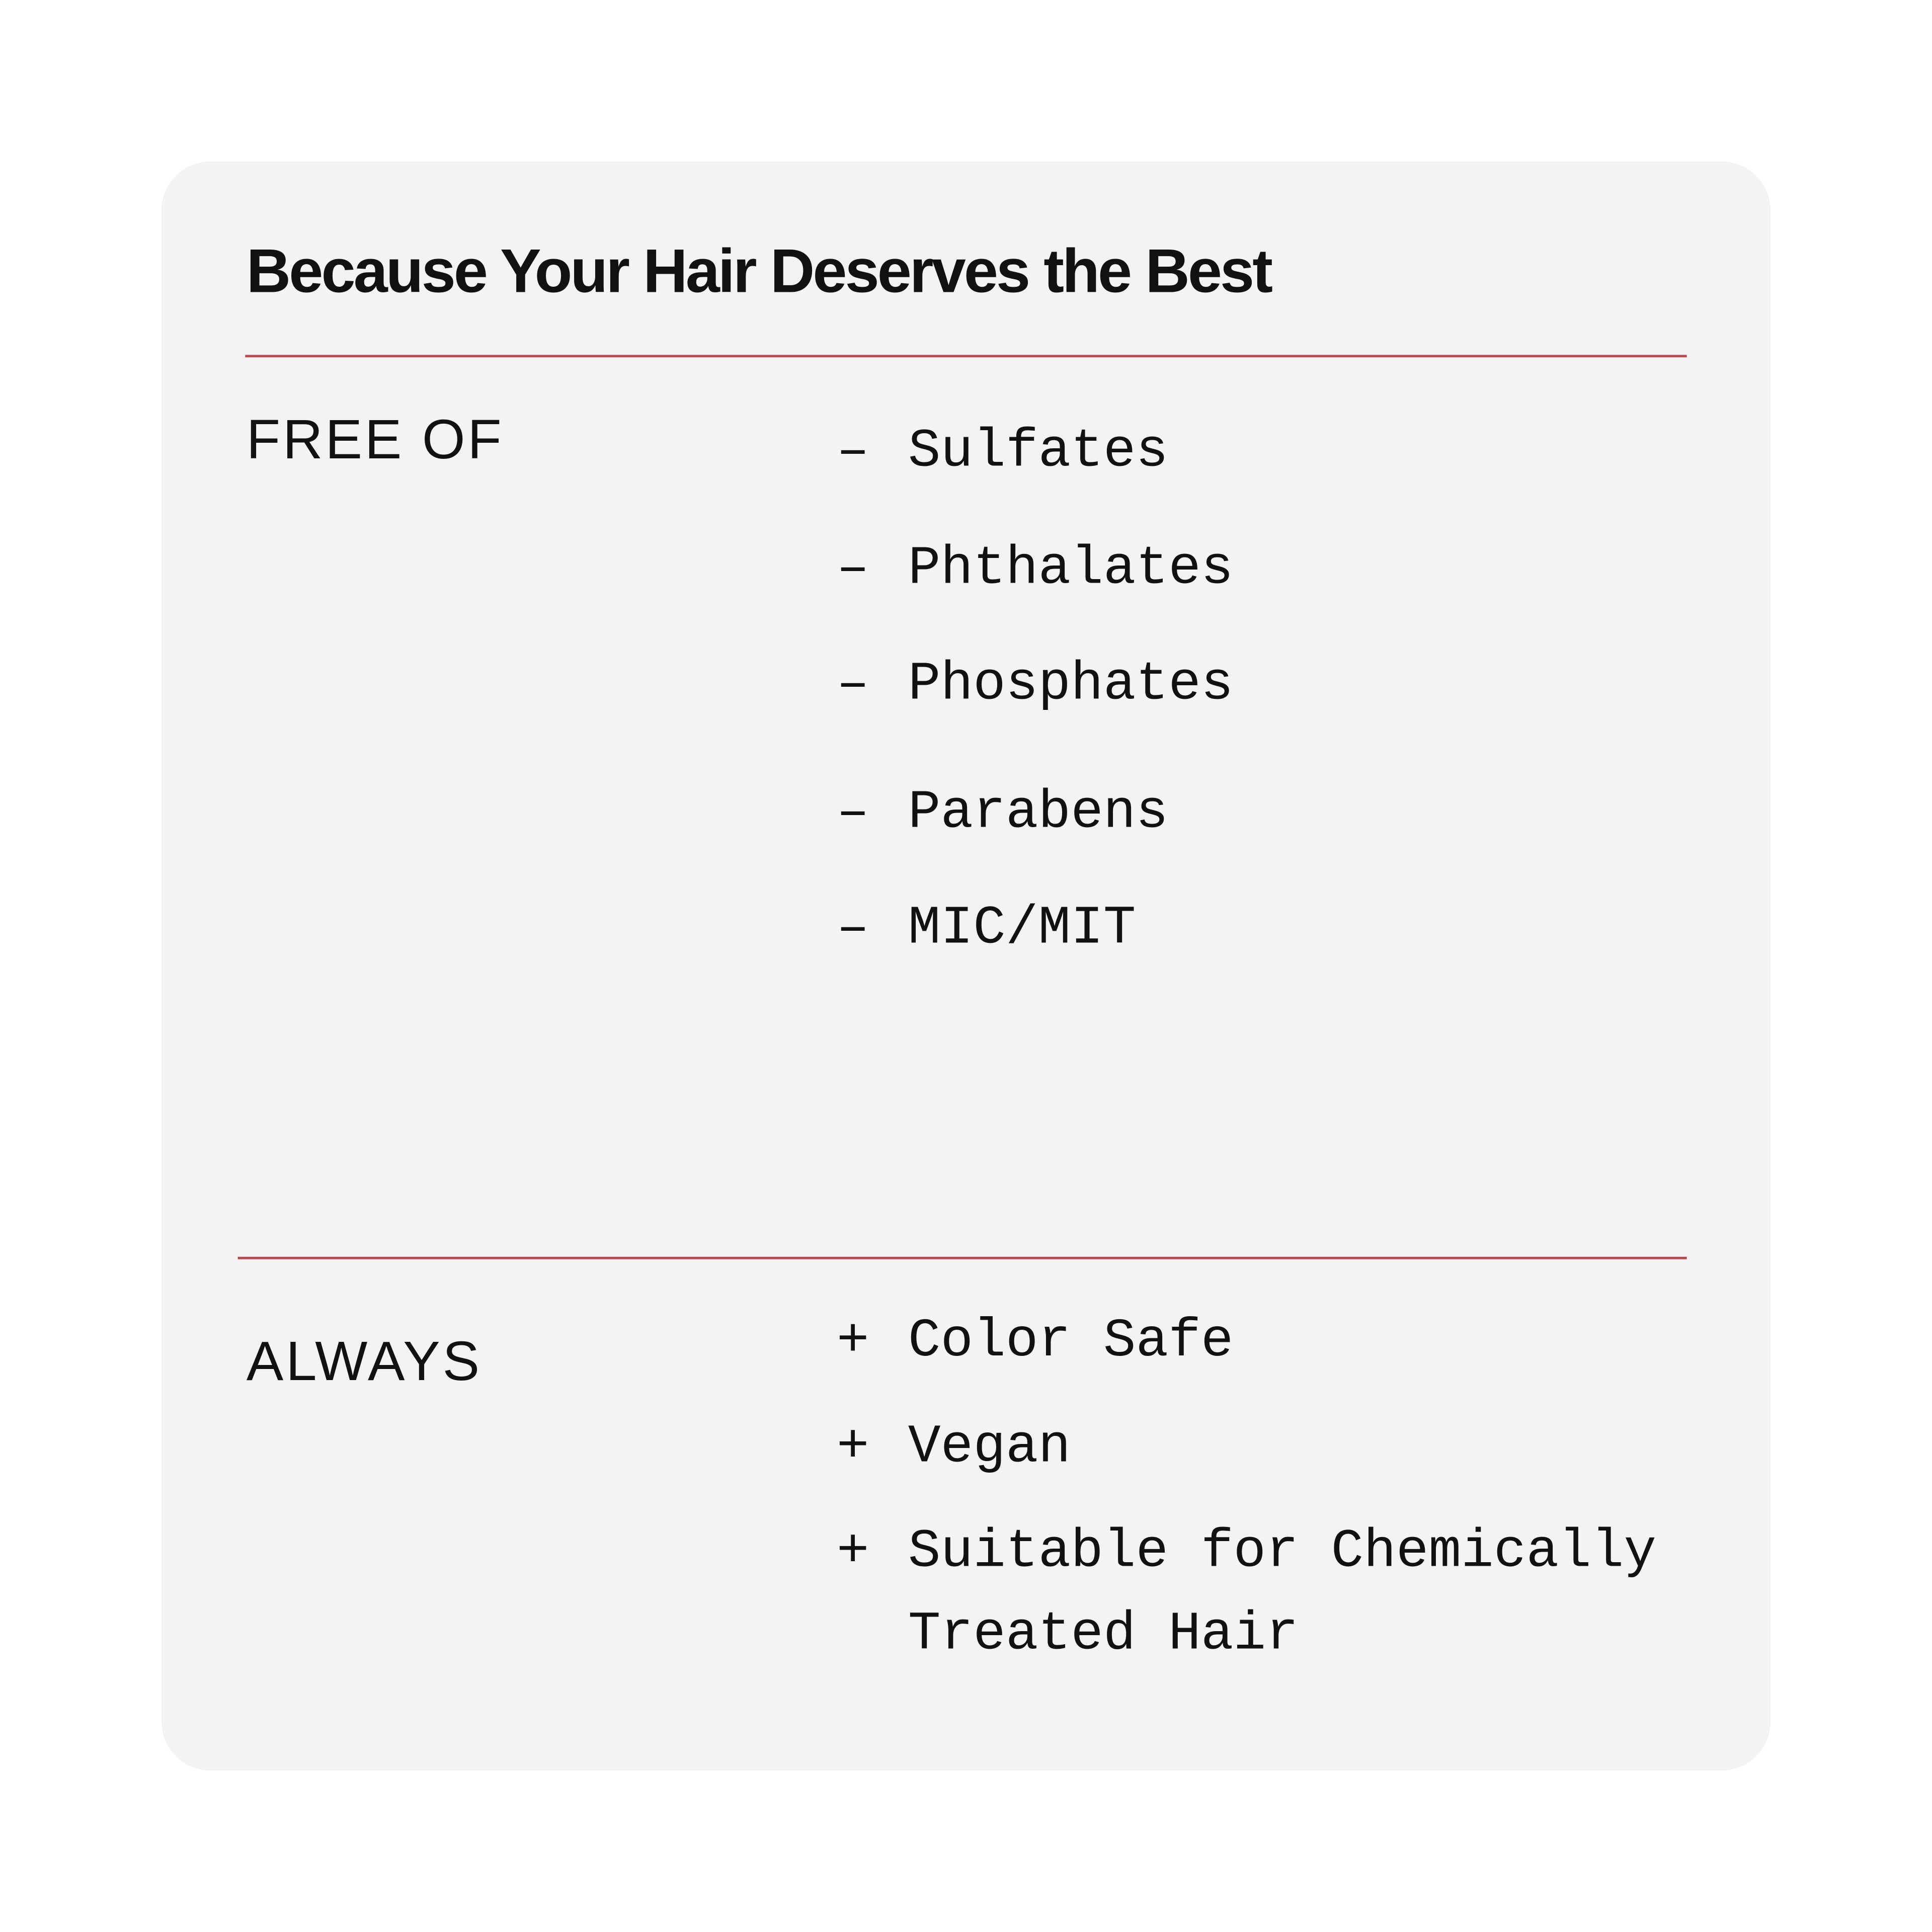  What do you see at coordinates (1104, 1635) in the screenshot?
I see `always-item-continued: Treated Hair` at bounding box center [1104, 1635].